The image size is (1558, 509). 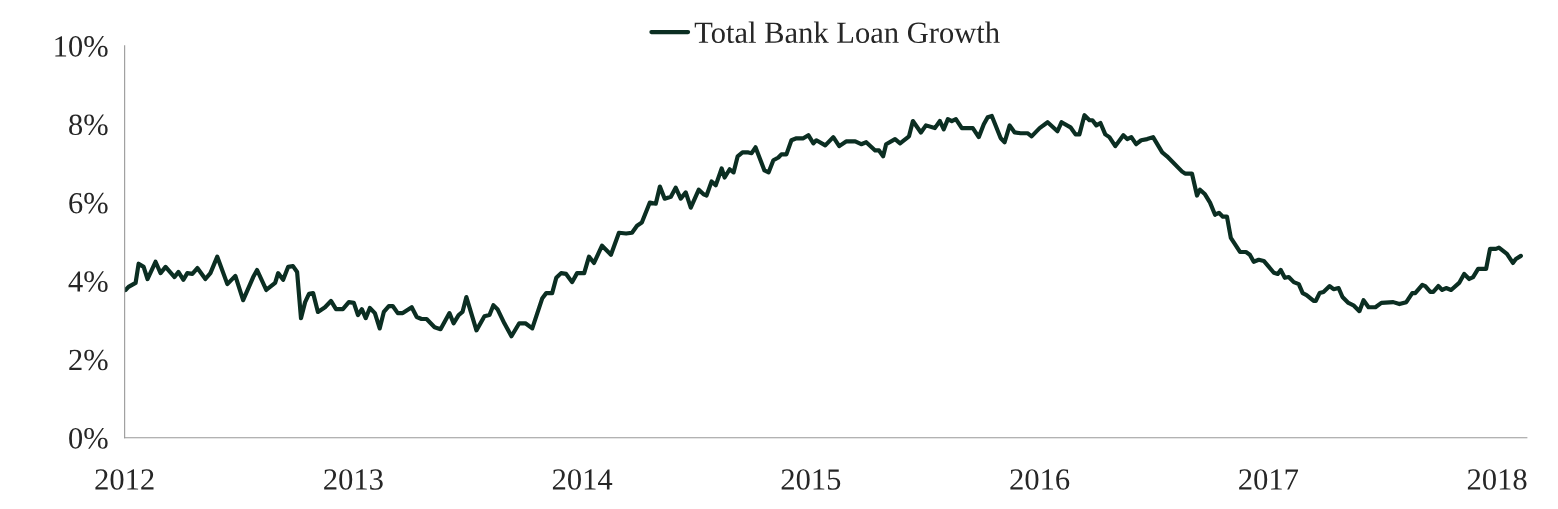 What do you see at coordinates (88, 281) in the screenshot?
I see `y-tick-label: 4%` at bounding box center [88, 281].